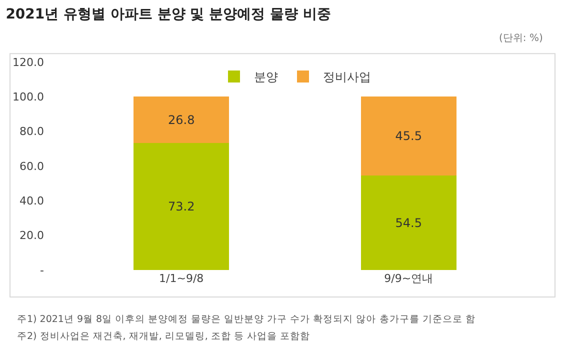 The image size is (570, 342). What do you see at coordinates (347, 77) in the screenshot?
I see `legend-label: 정비사업` at bounding box center [347, 77].